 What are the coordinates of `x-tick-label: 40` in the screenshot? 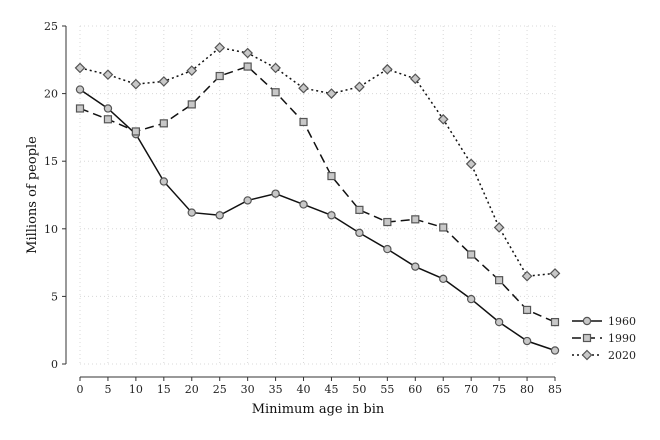 It's located at (304, 389).